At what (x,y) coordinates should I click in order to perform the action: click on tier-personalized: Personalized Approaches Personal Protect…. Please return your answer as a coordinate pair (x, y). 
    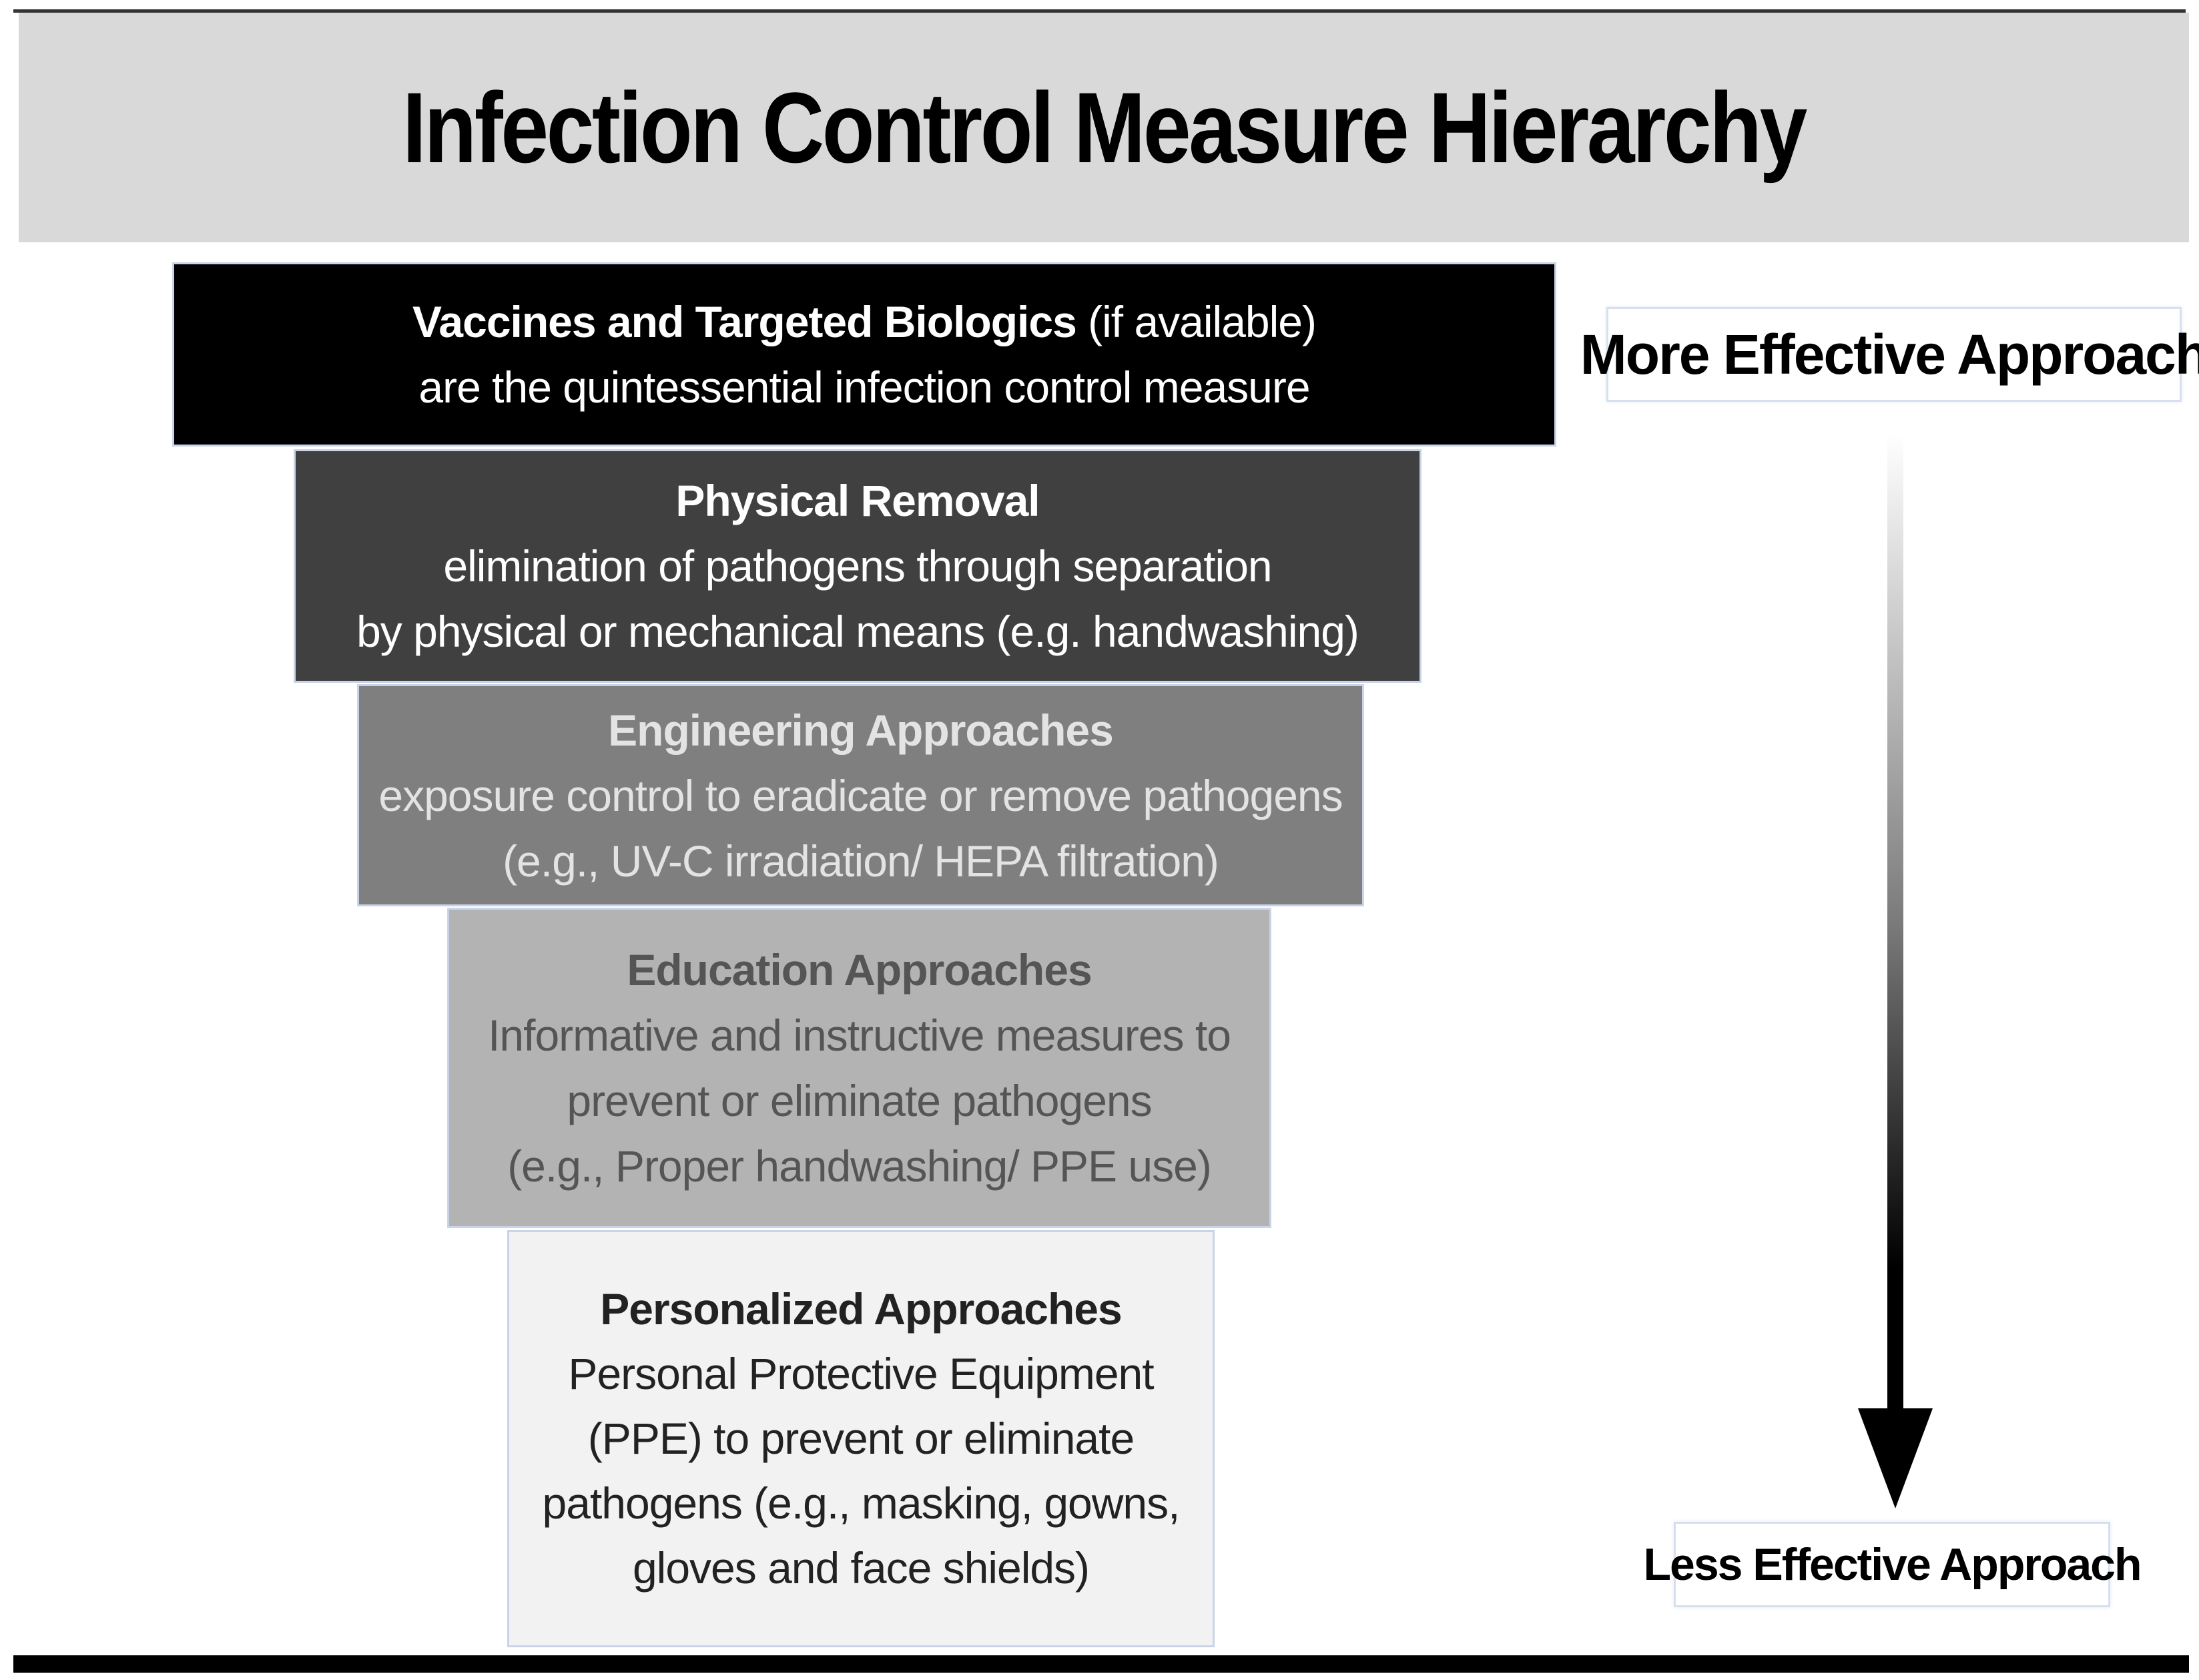
    Looking at the image, I should click on (861, 1439).